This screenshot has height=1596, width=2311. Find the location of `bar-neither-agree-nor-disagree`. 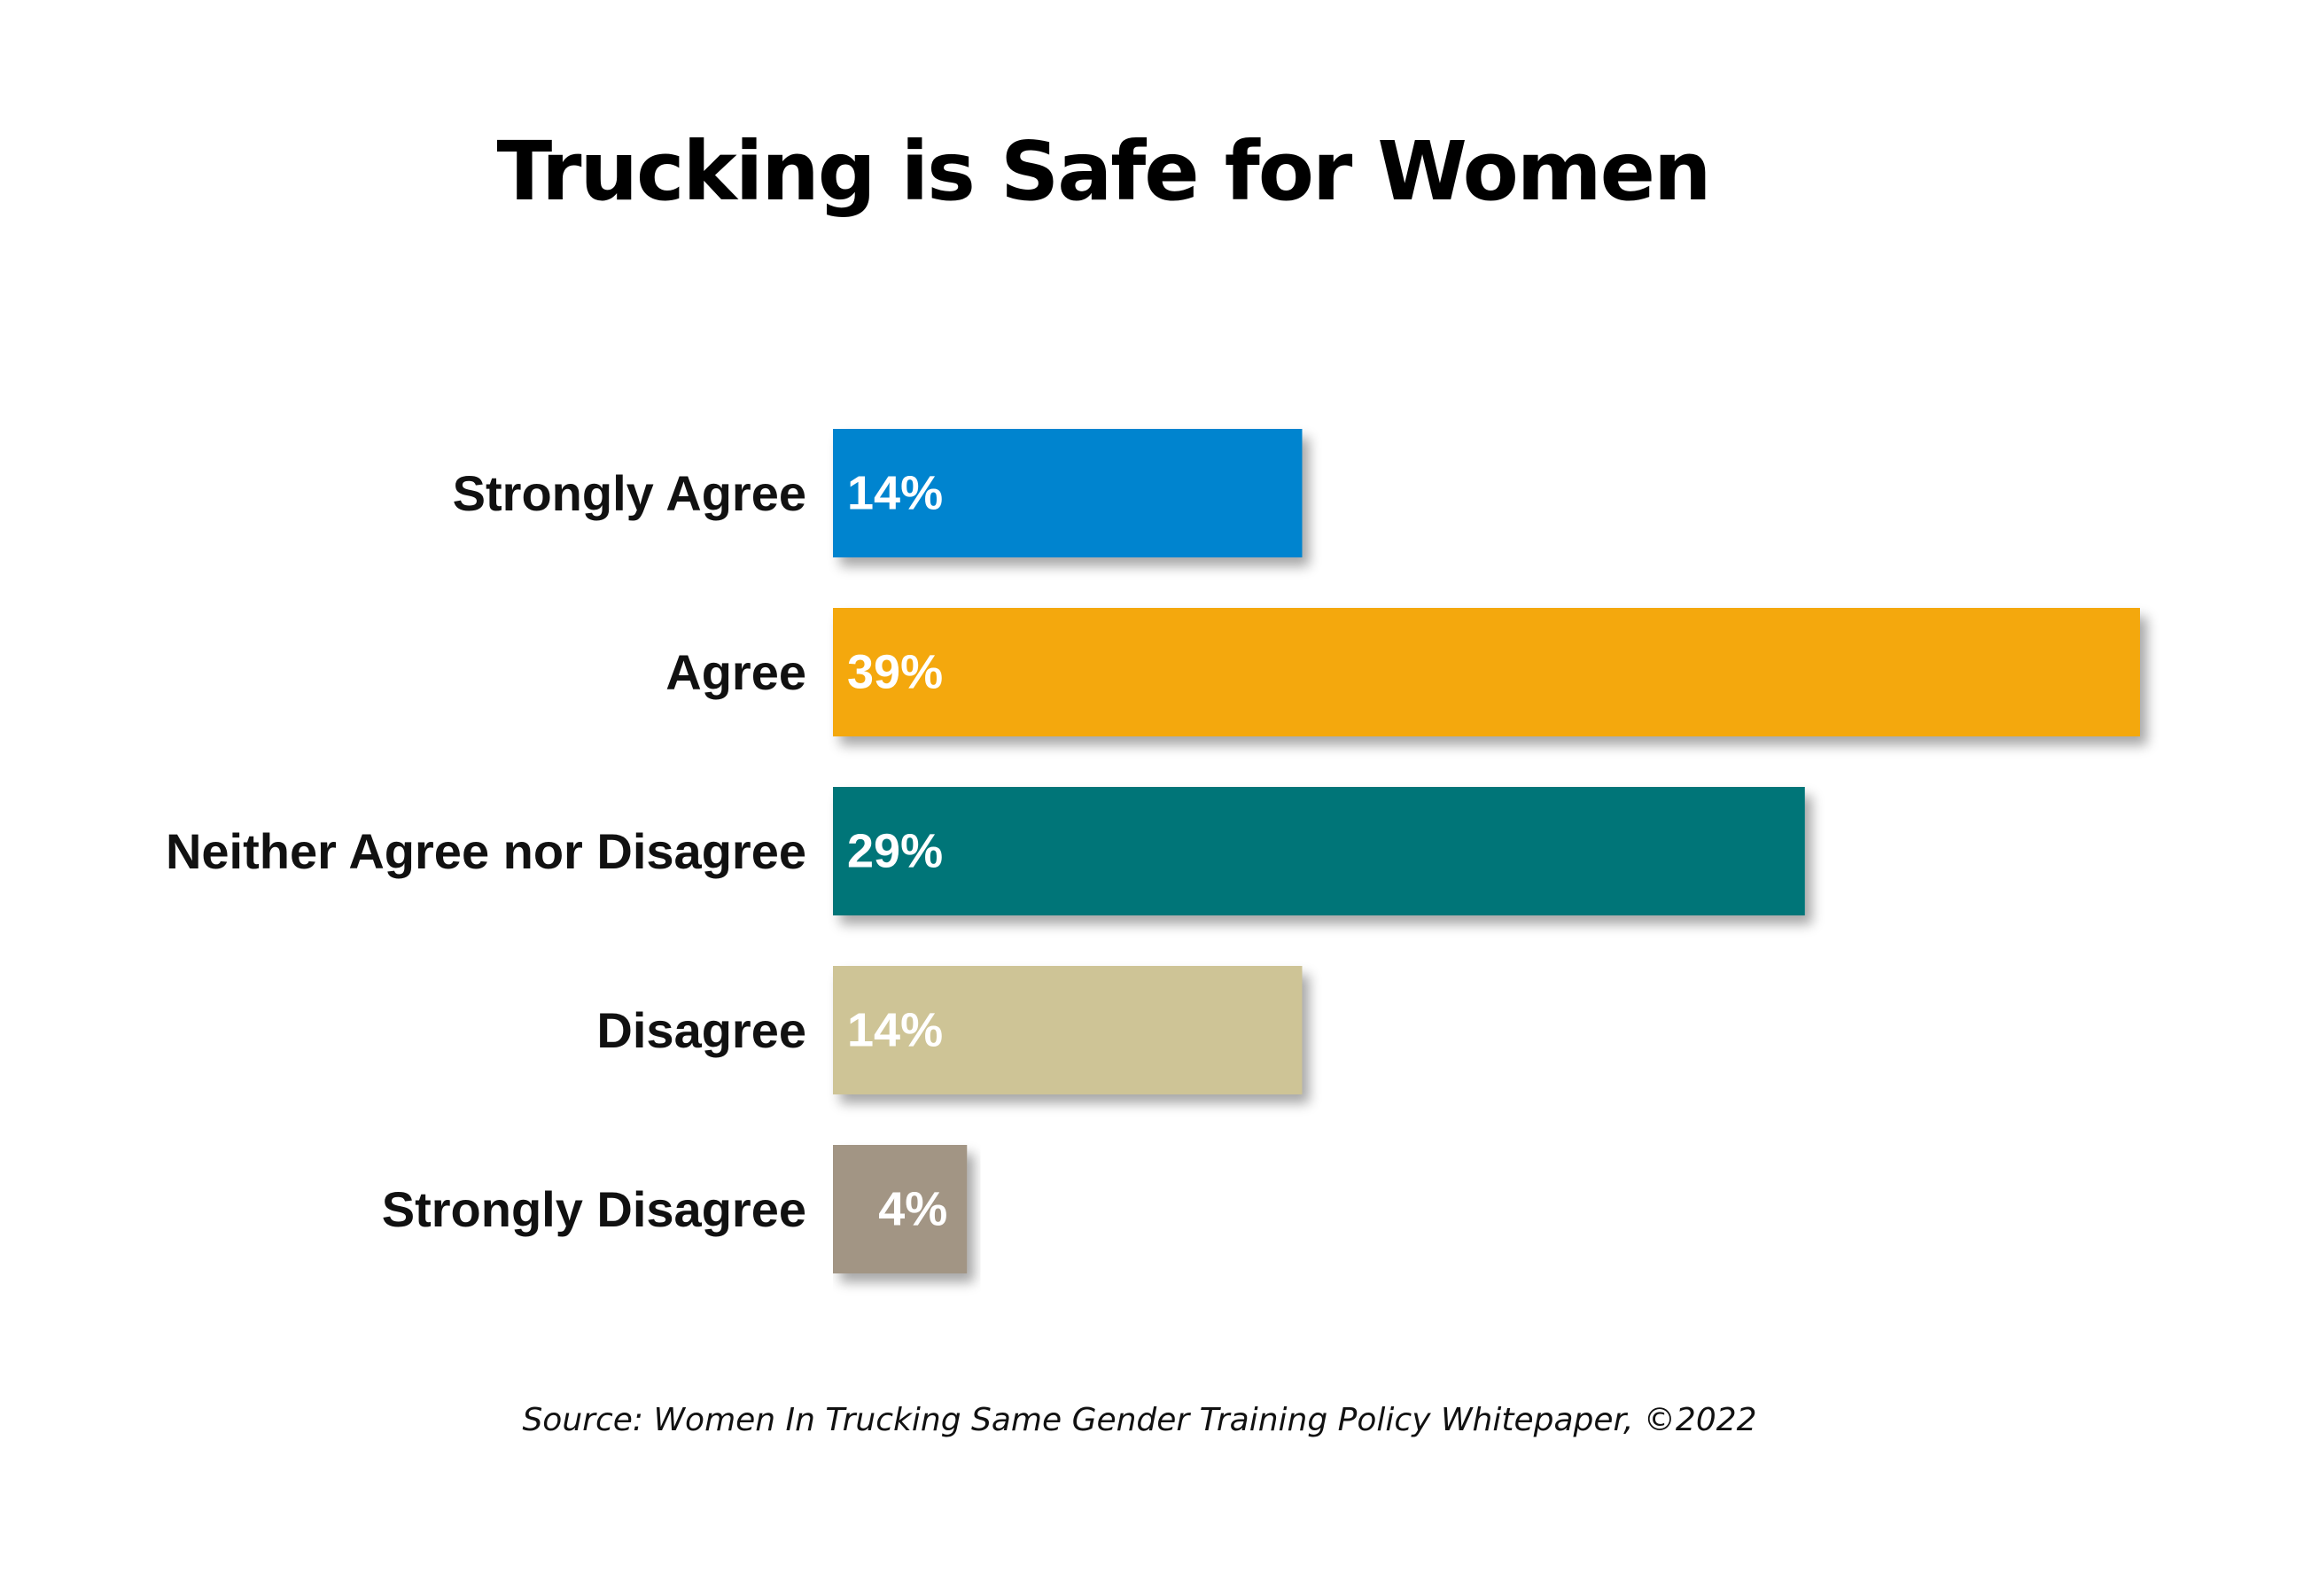

bar-neither-agree-nor-disagree is located at coordinates (1319, 851).